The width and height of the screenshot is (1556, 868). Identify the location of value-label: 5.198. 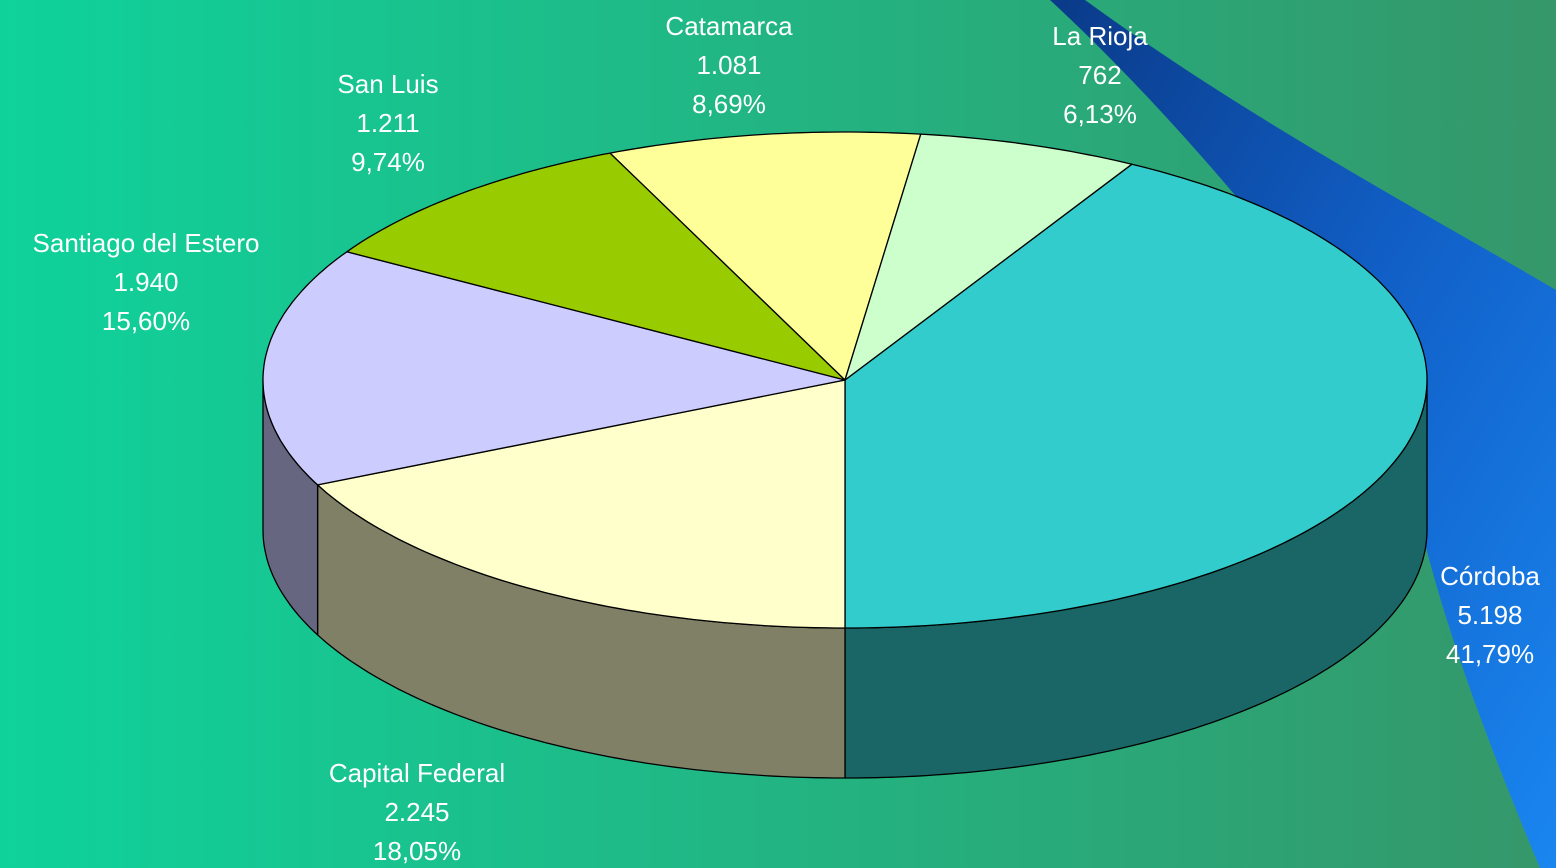
(1489, 615).